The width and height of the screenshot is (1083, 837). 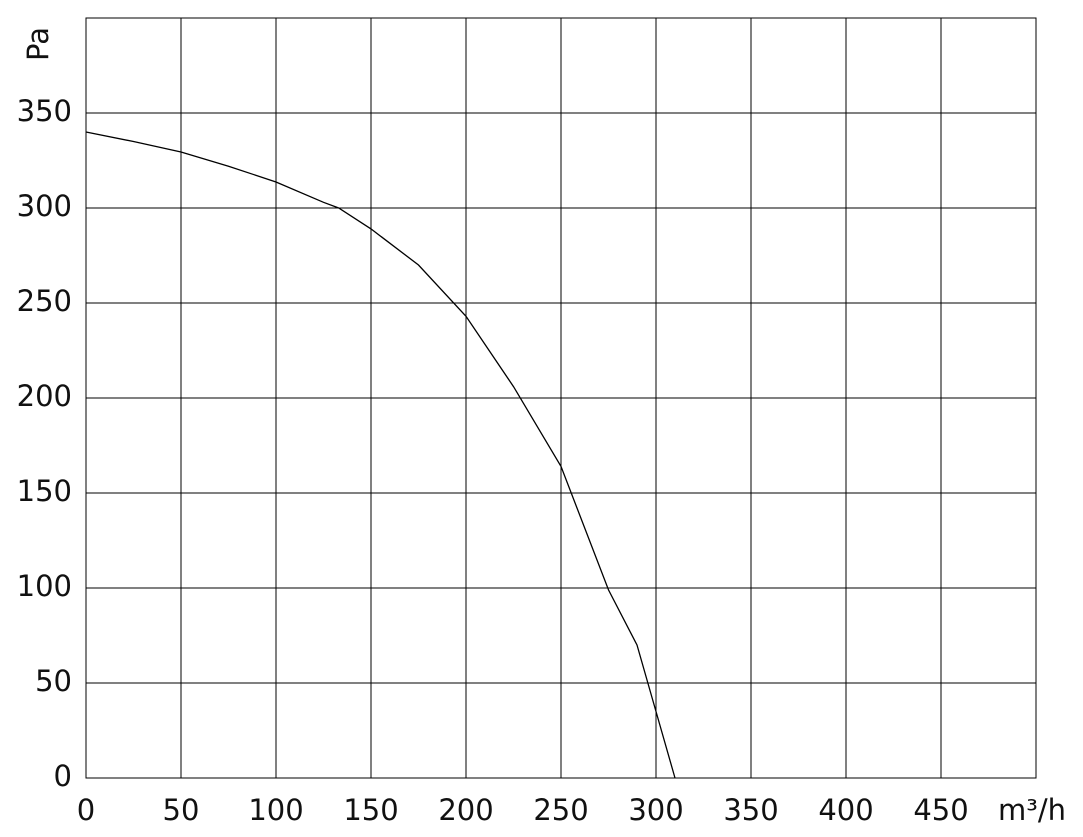 I want to click on y-tick-label: 300, so click(x=44, y=206).